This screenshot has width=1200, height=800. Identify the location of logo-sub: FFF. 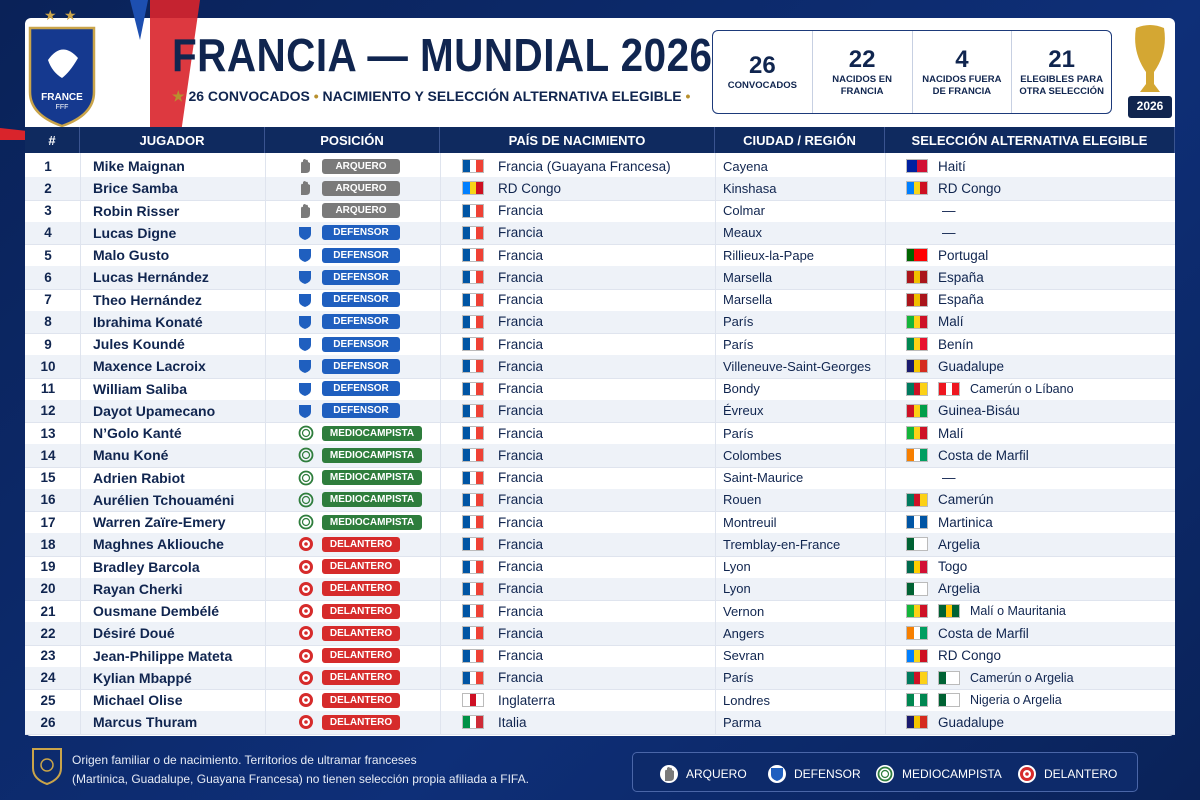
(62, 107).